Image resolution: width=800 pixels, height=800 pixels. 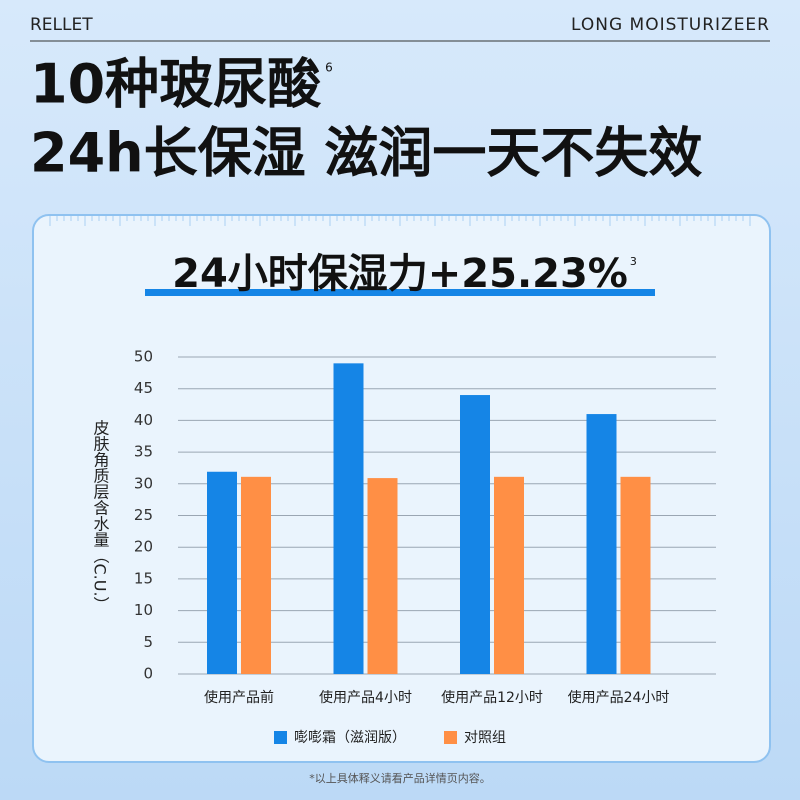 I want to click on y-tick-label: 25, so click(x=143, y=515).